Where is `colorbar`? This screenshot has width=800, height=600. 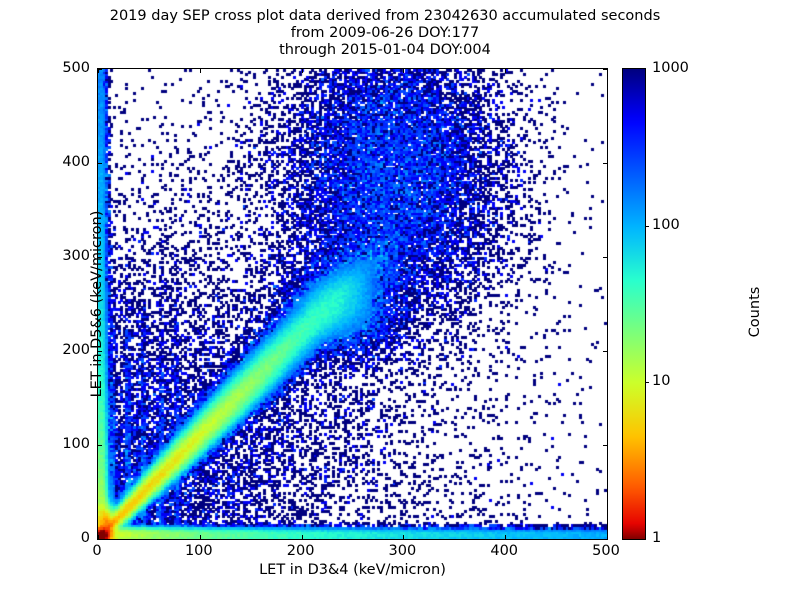 colorbar is located at coordinates (635, 304).